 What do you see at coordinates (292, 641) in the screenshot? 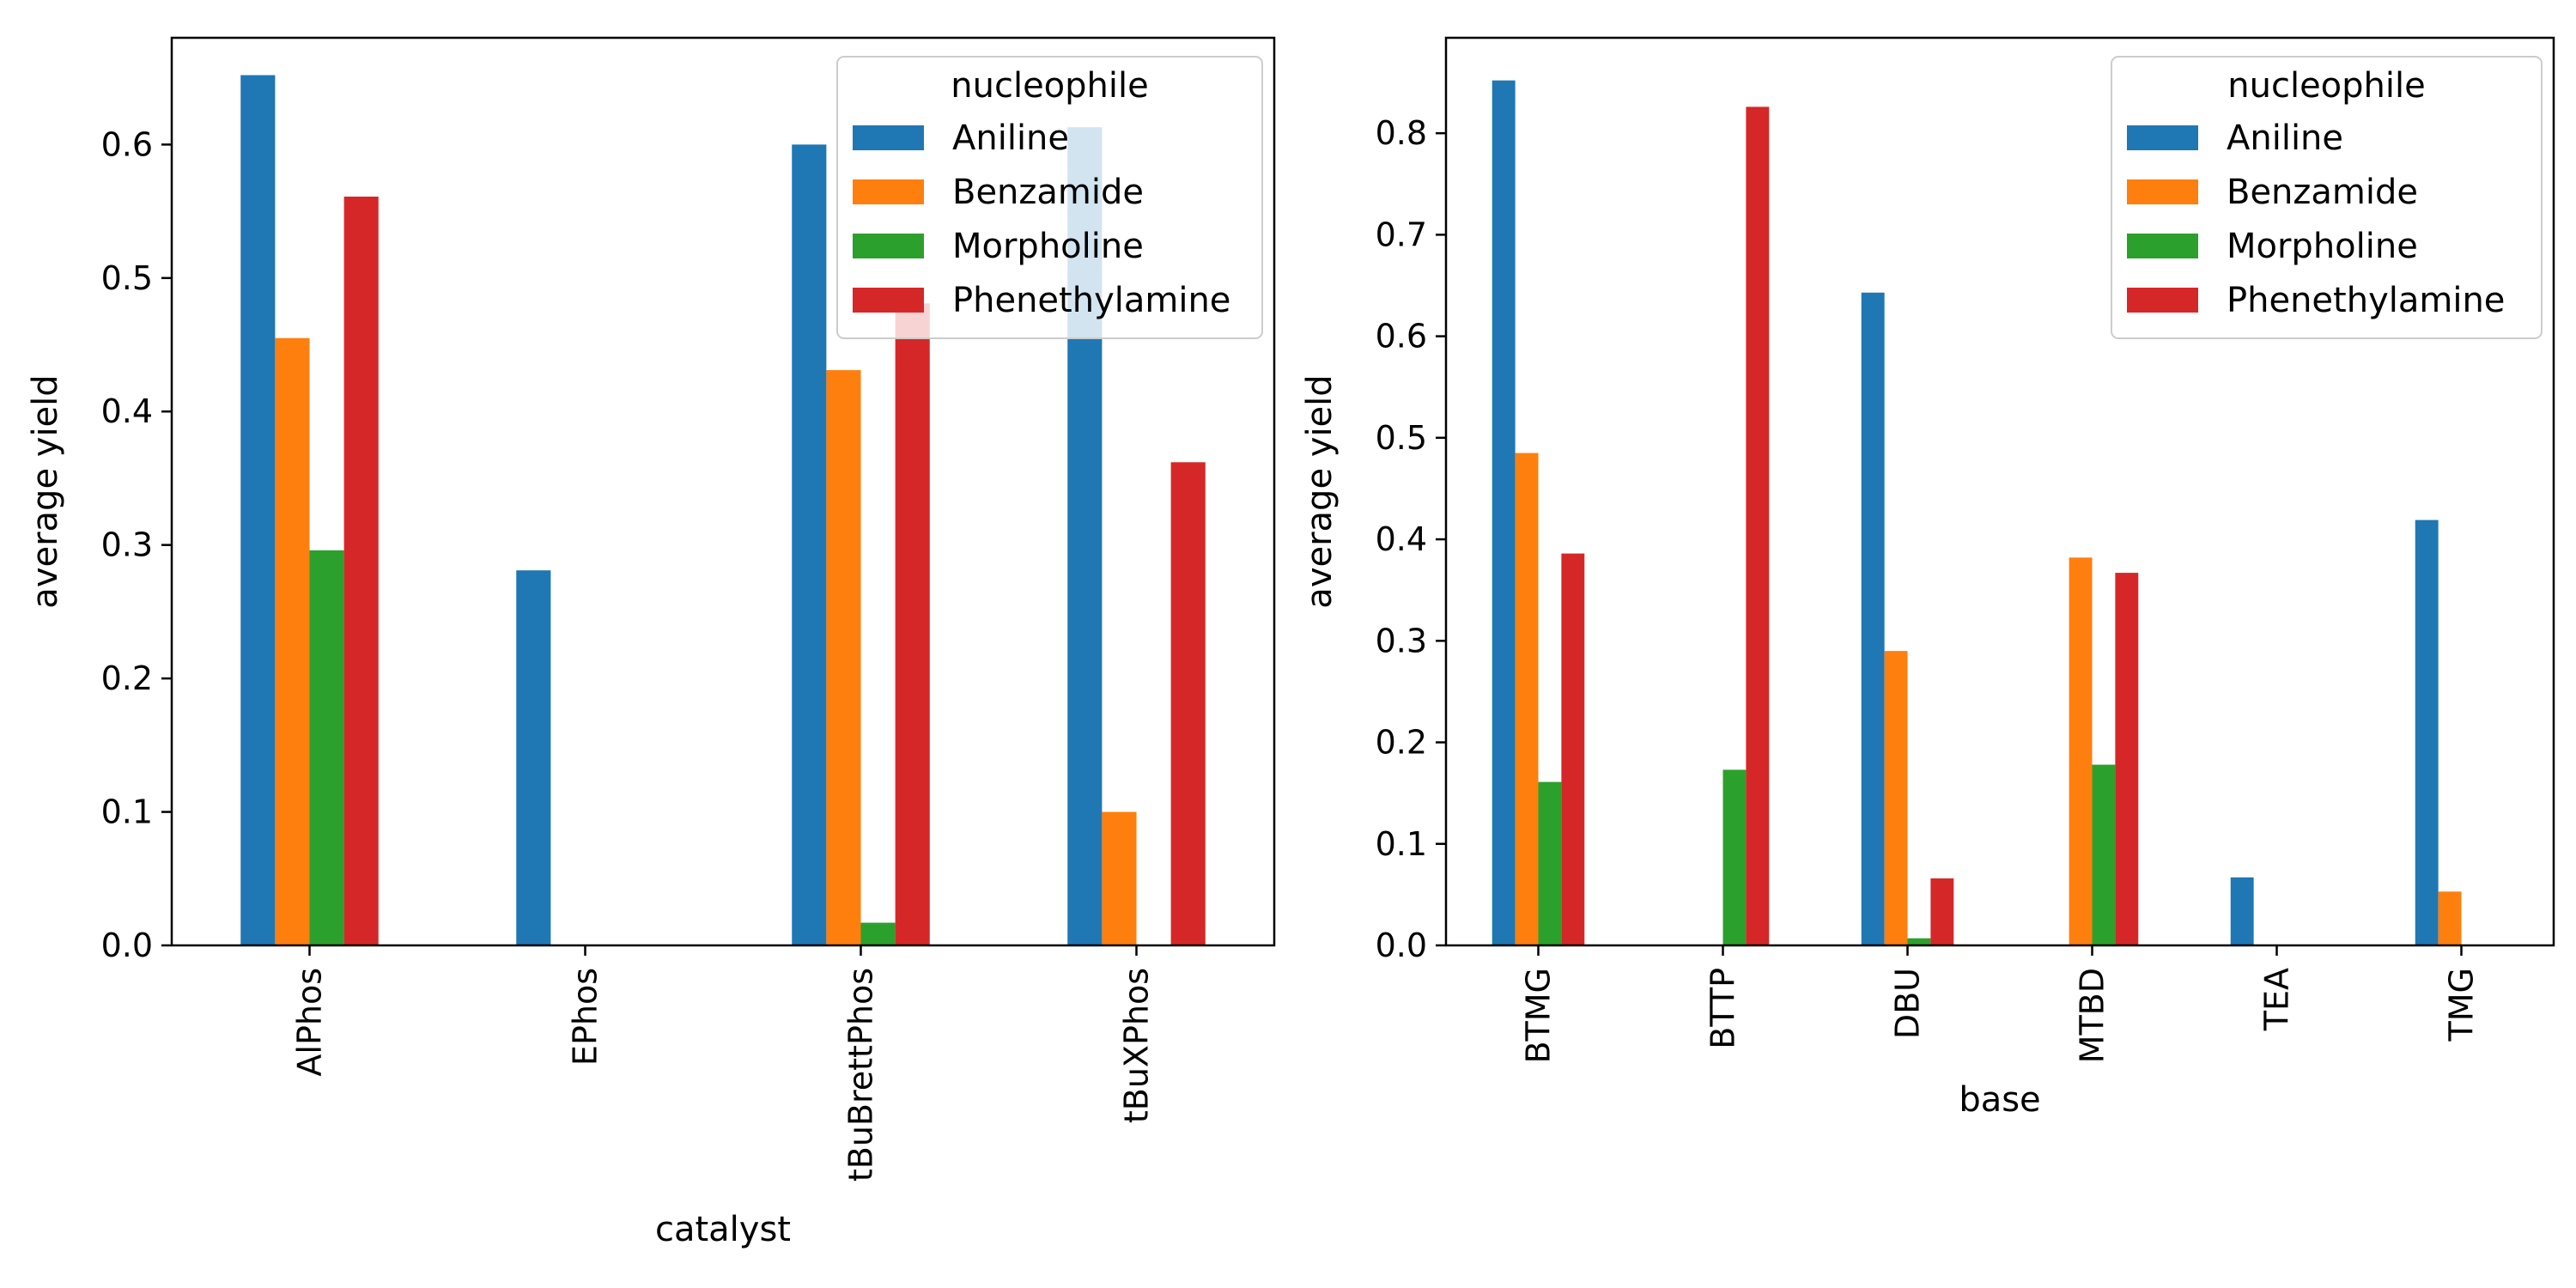
I see `bar-benzamide-alphos` at bounding box center [292, 641].